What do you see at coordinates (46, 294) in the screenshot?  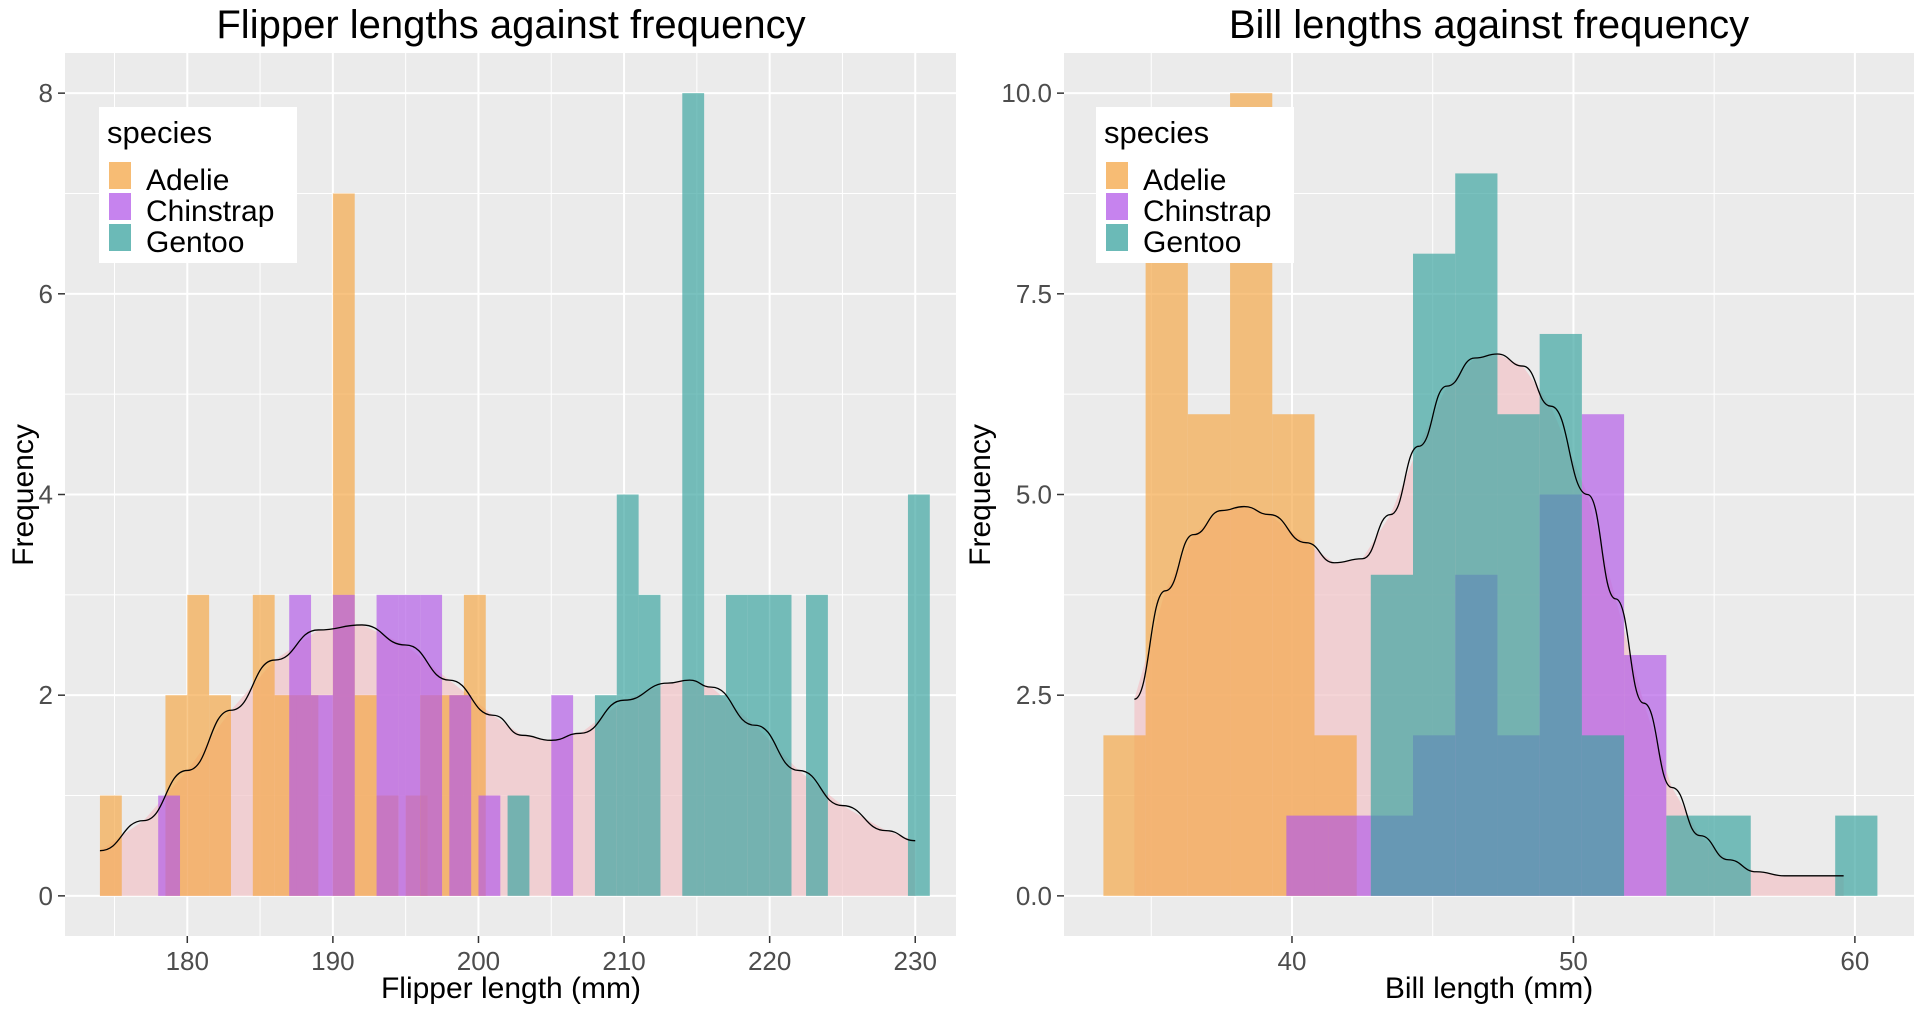 I see `y-tick-label: 6` at bounding box center [46, 294].